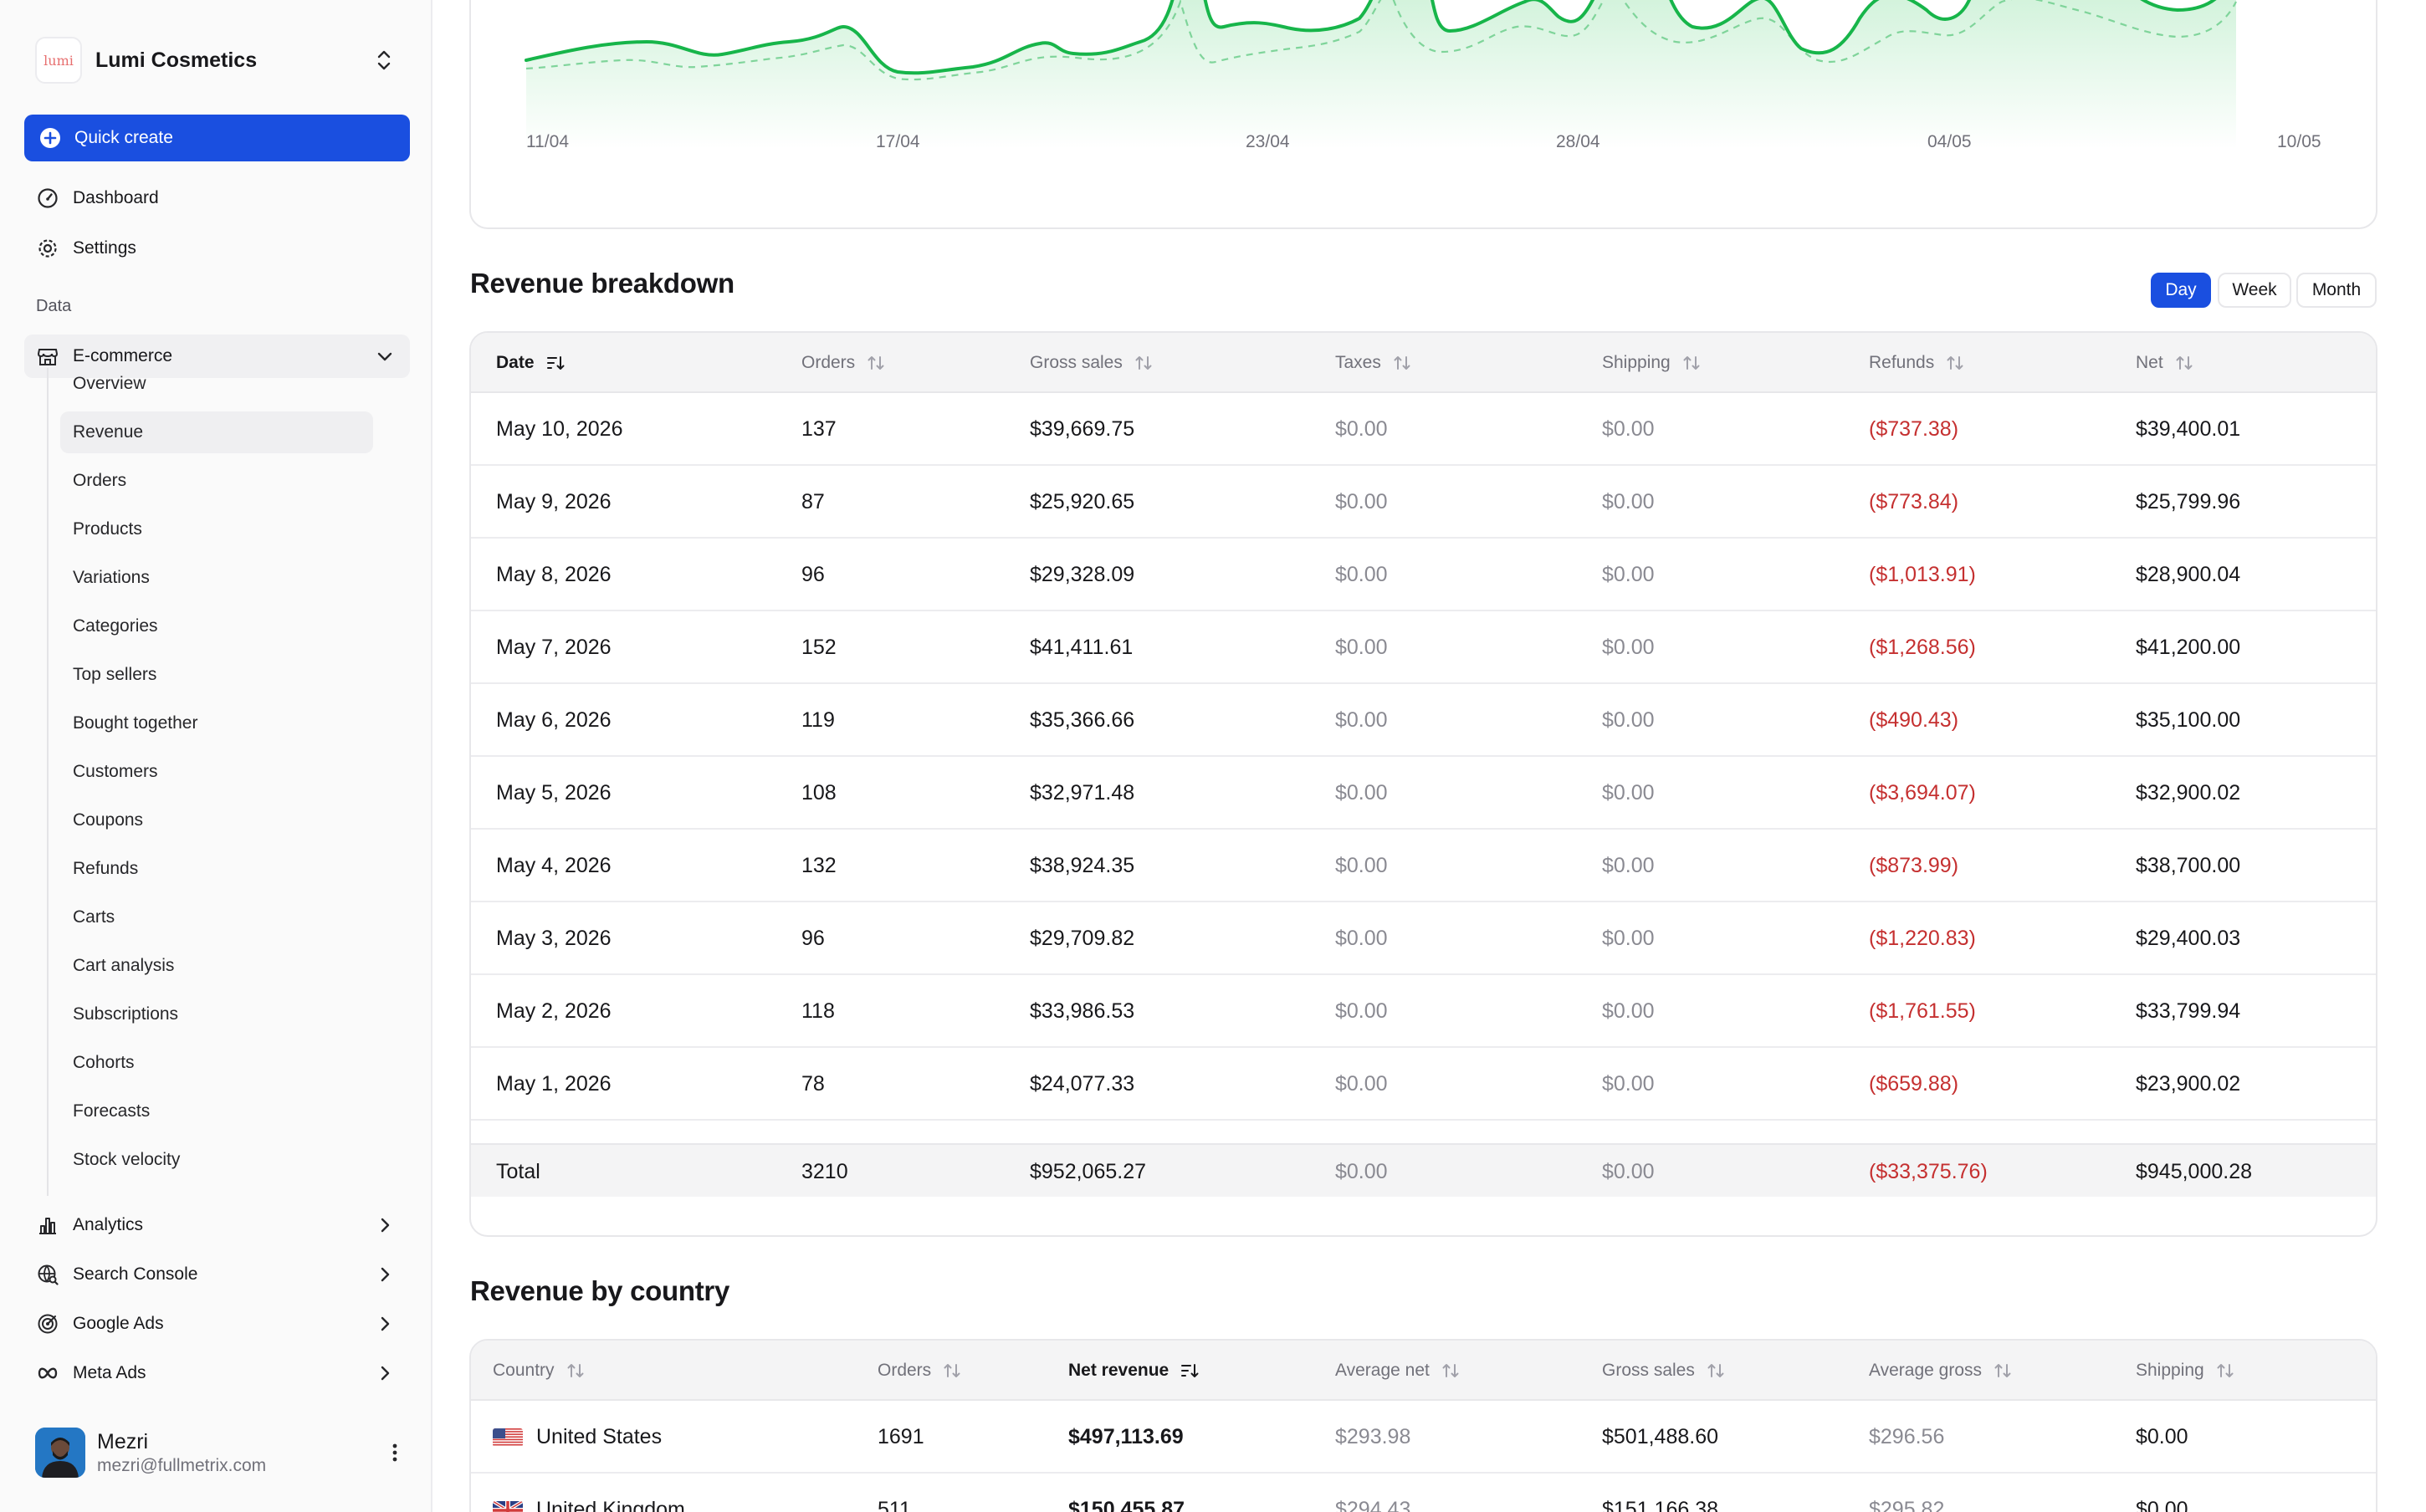  I want to click on nav-meta-ads: Meta Ads, so click(217, 1373).